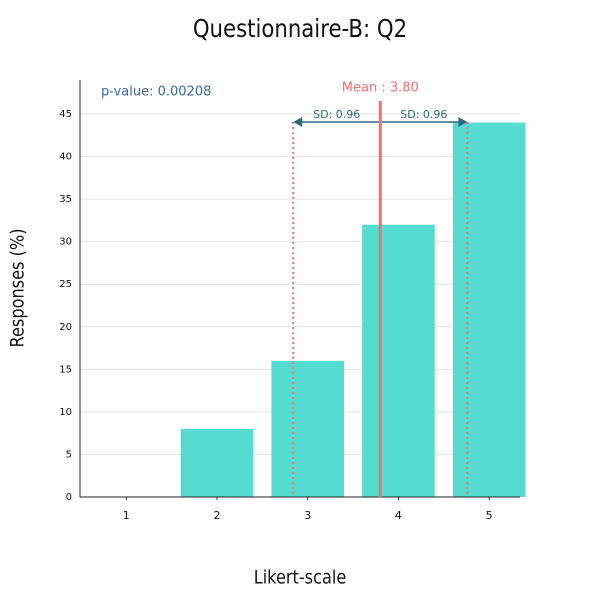  I want to click on y-tick-label: 20, so click(65, 327).